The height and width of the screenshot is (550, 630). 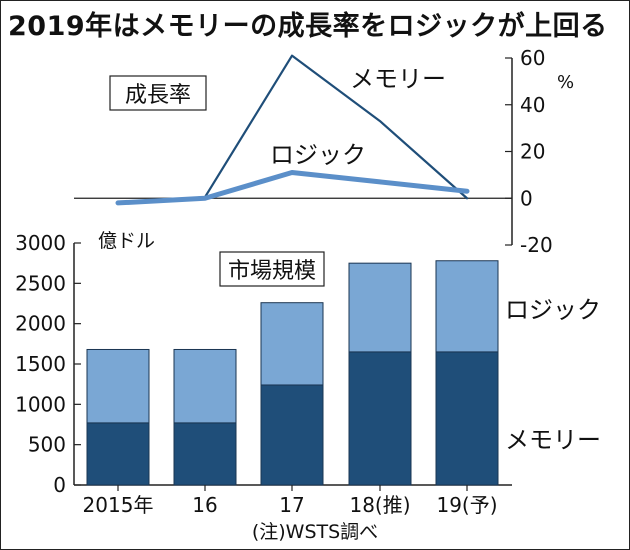 I want to click on growth-rate-label: 成長率, so click(x=158, y=95).